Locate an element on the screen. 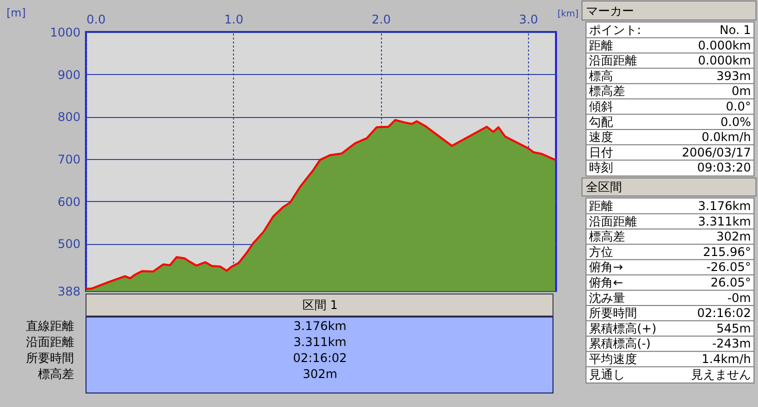 This screenshot has width=758, height=407. text: 標高 is located at coordinates (601, 75).